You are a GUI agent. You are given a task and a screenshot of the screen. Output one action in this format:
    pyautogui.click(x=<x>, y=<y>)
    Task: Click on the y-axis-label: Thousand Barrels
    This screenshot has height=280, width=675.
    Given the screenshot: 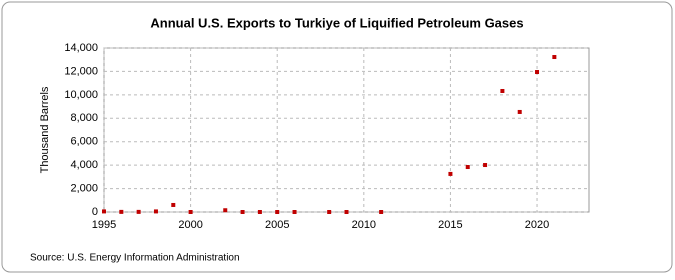 What is the action you would take?
    pyautogui.click(x=45, y=129)
    